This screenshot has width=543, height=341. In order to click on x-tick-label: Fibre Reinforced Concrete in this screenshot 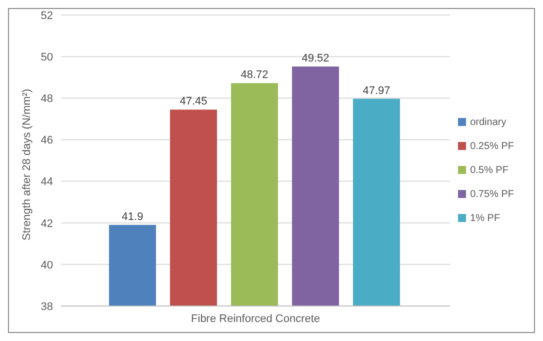, I will do `click(255, 318)`.